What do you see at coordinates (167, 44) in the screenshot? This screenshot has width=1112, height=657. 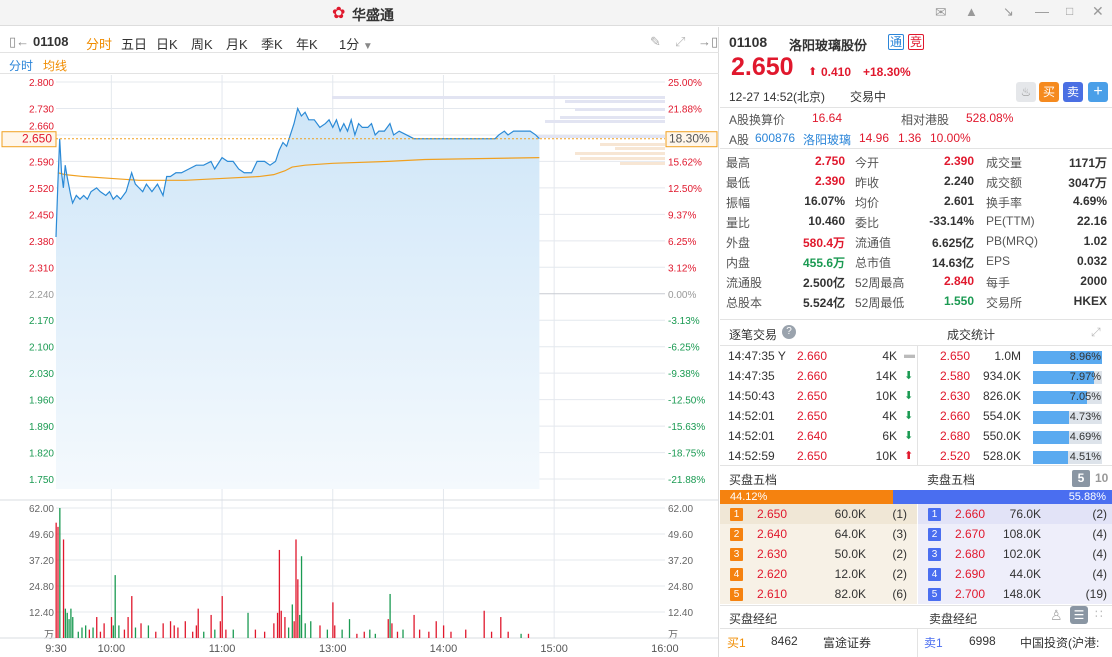 I see `tab-day-k: 日K` at bounding box center [167, 44].